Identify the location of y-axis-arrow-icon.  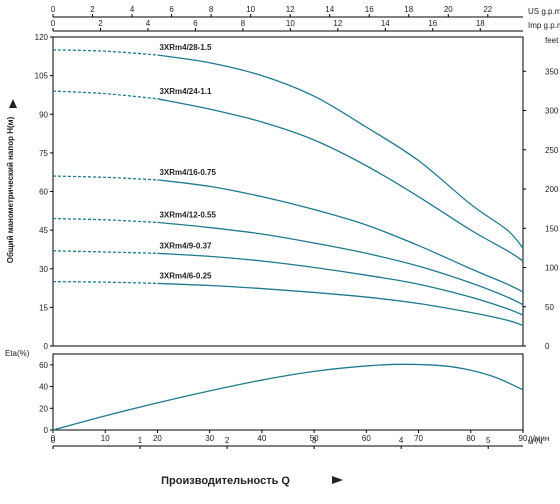
(13, 103).